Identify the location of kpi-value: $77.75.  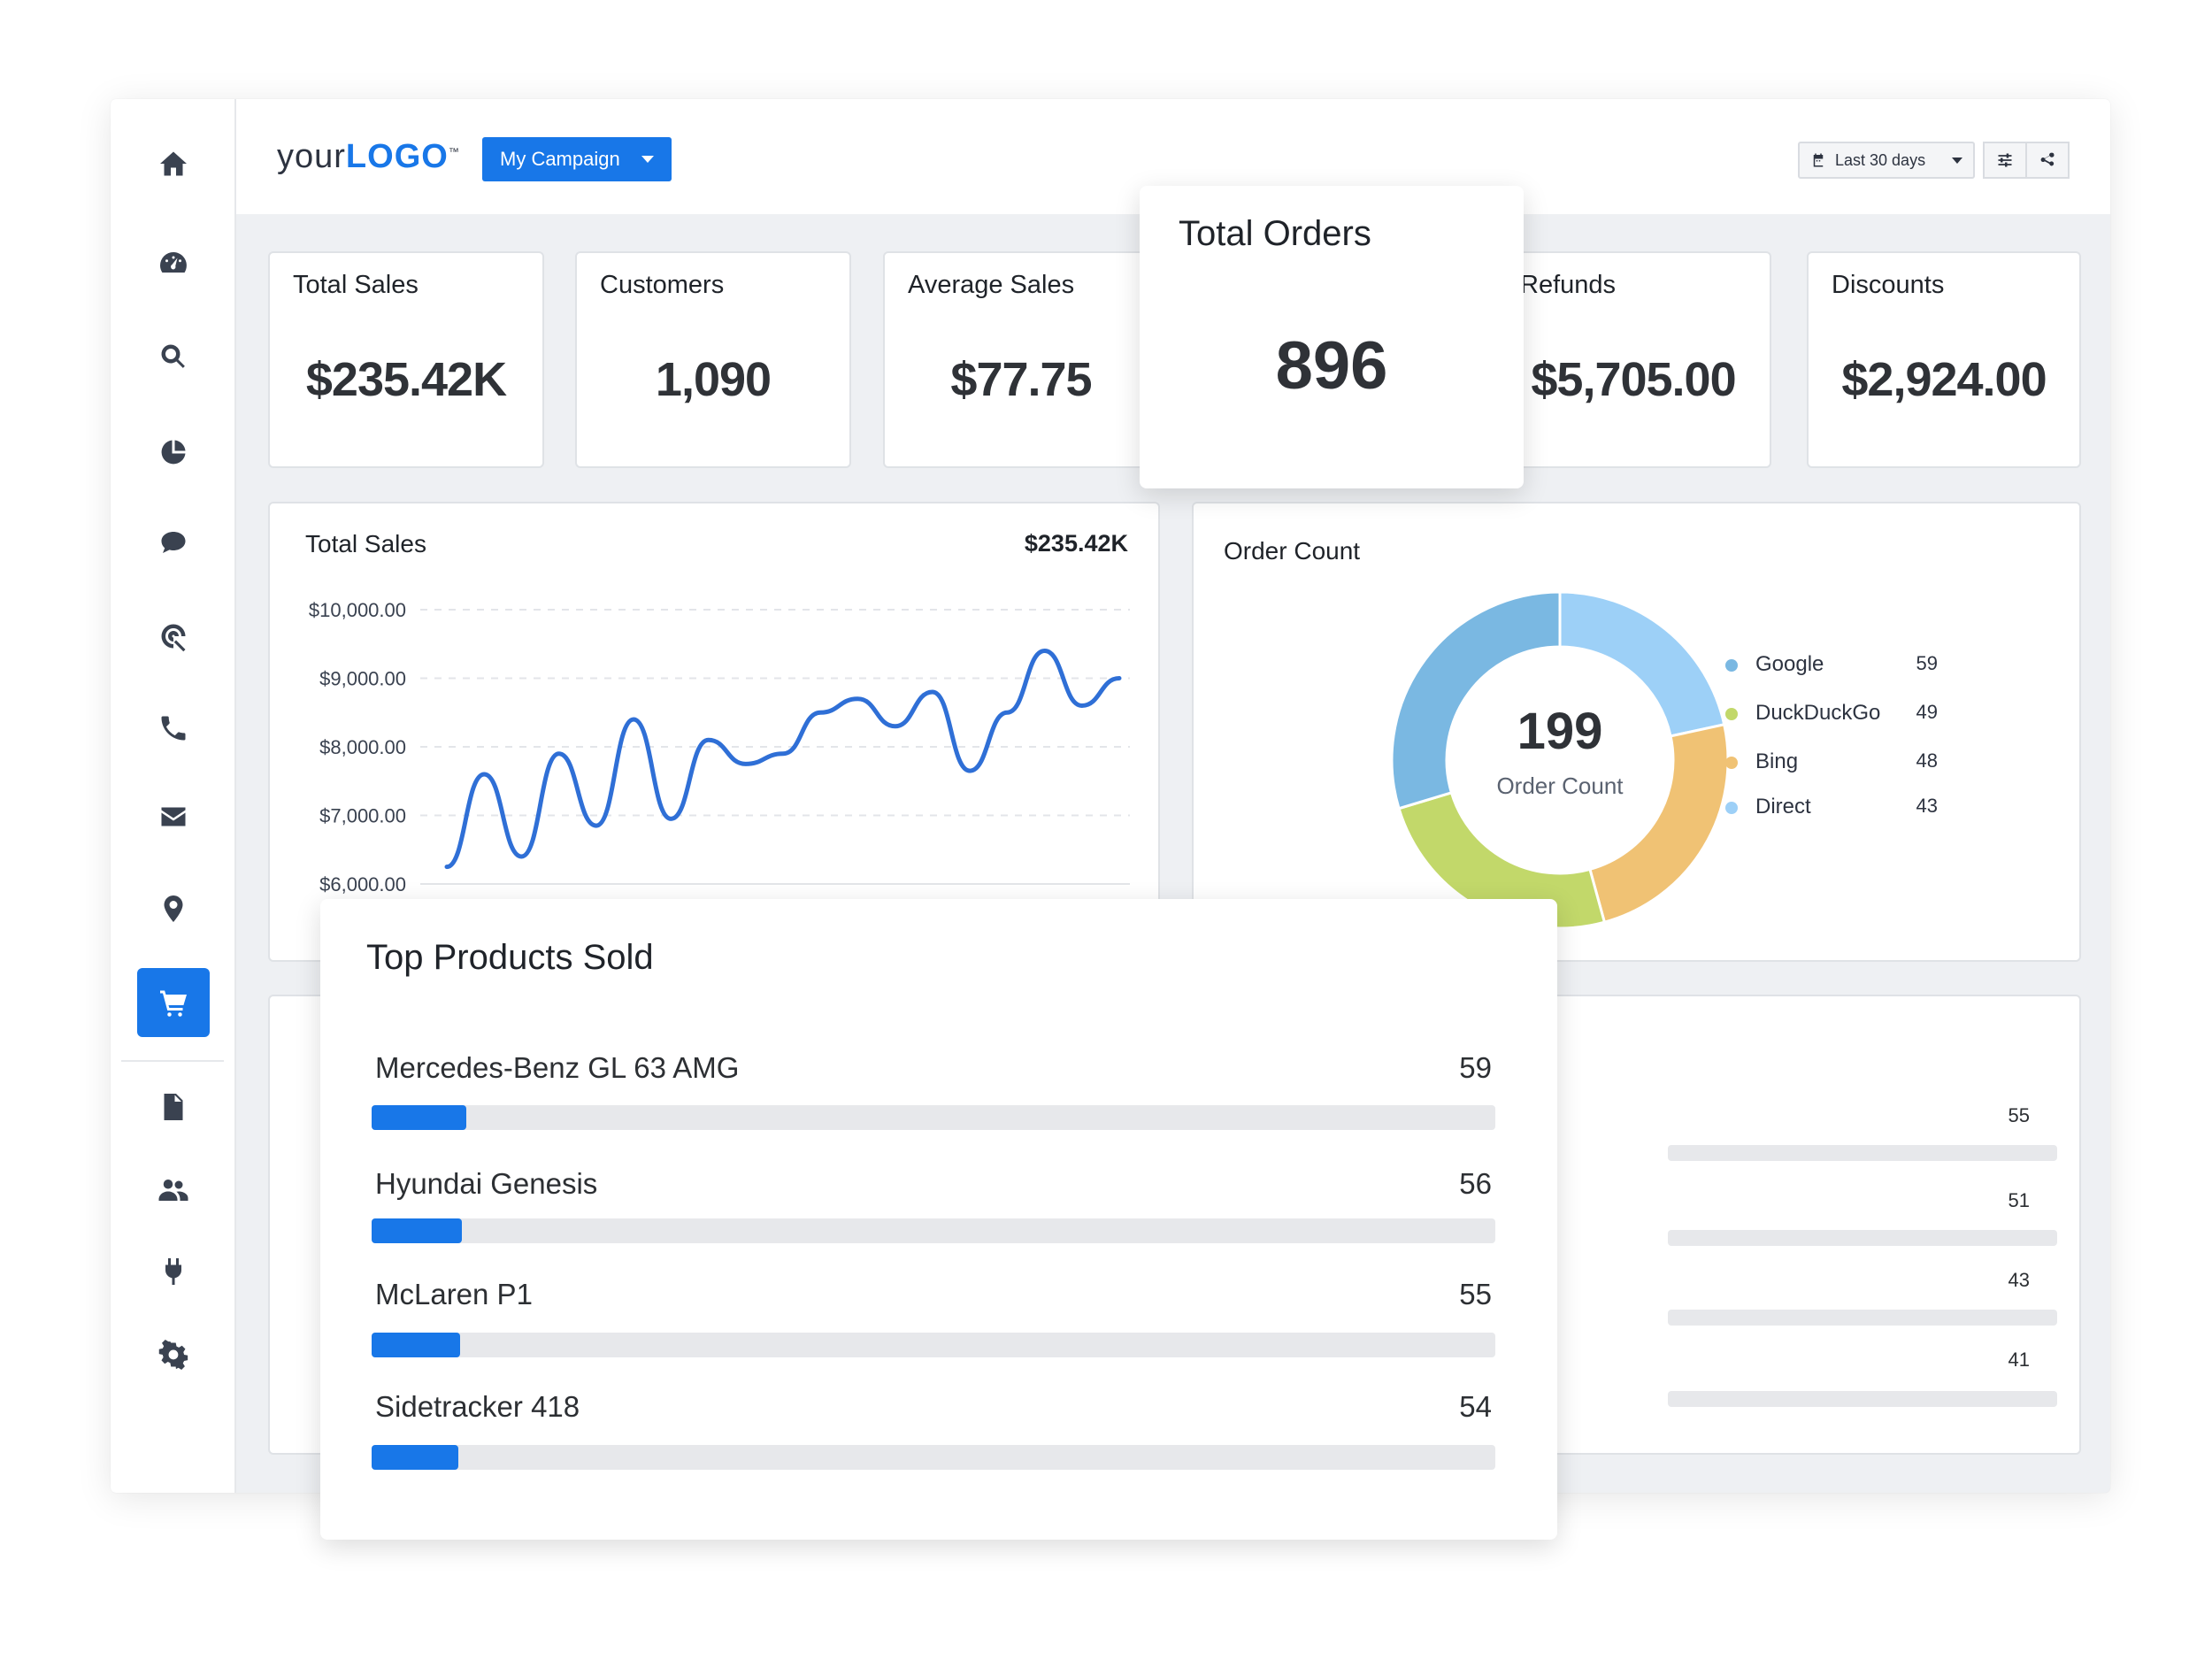
(1021, 379).